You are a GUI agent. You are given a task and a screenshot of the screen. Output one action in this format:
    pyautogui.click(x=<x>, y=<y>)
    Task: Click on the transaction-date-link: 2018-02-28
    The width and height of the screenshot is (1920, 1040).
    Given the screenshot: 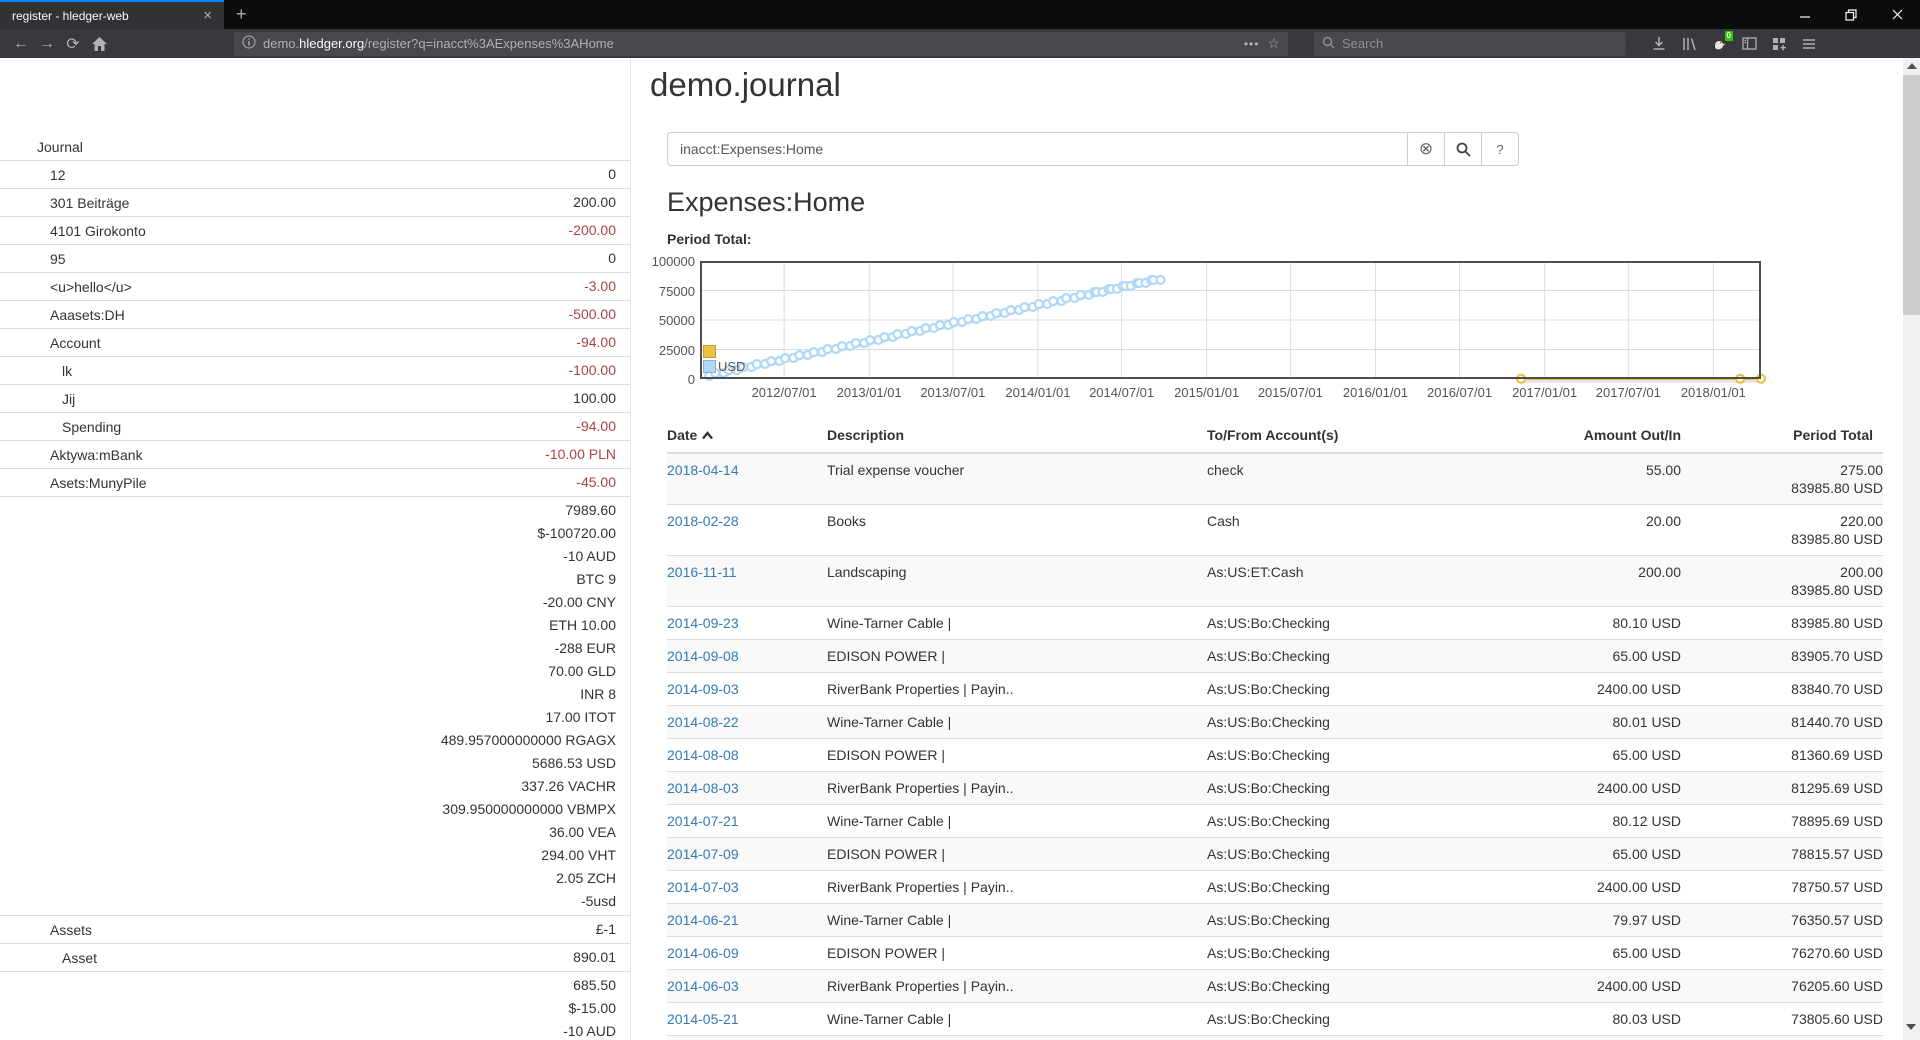 What is the action you would take?
    pyautogui.click(x=703, y=521)
    